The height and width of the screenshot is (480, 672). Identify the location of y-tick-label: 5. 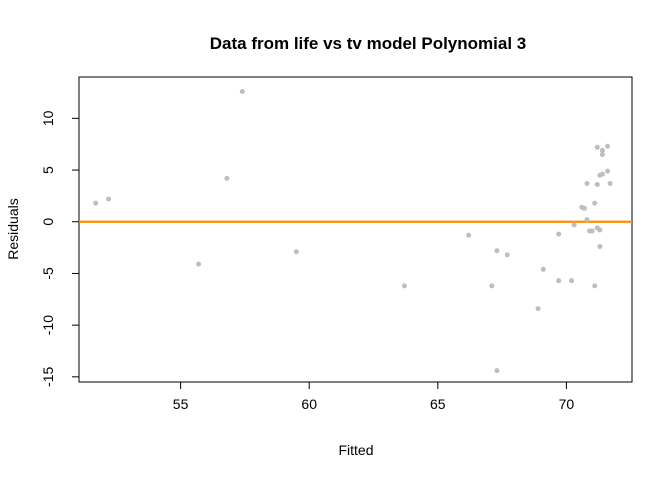
(48, 170).